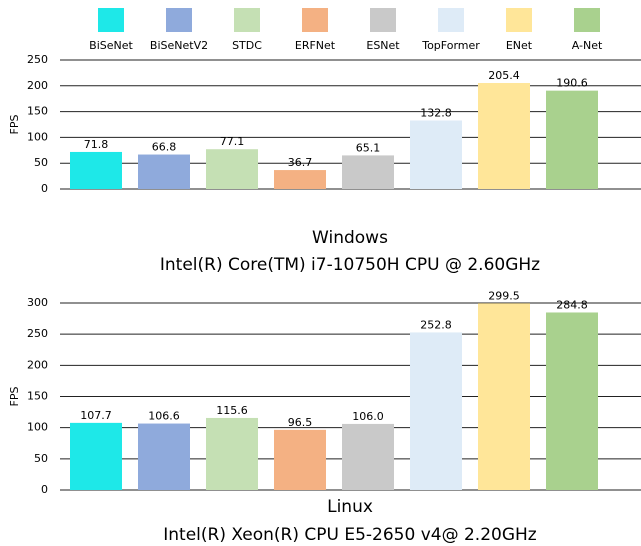 The image size is (641, 546). I want to click on value-label: 66.8, so click(164, 147).